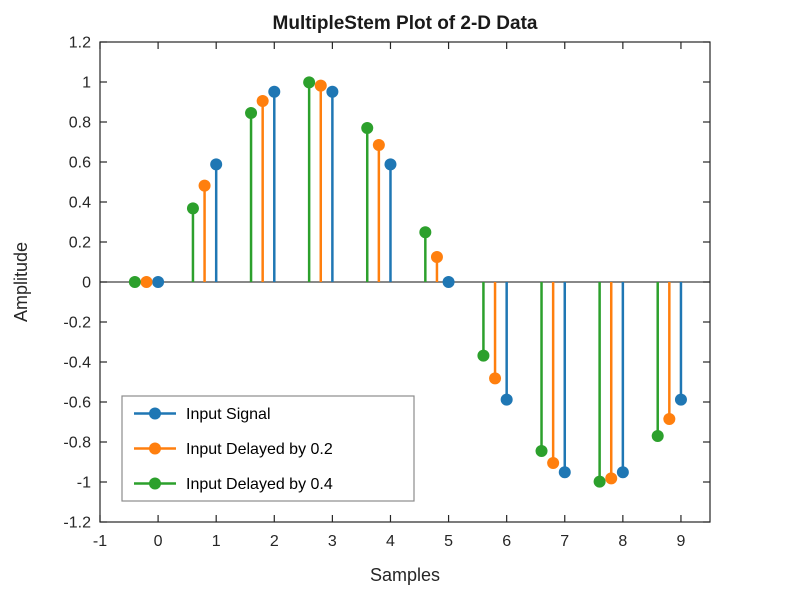  What do you see at coordinates (80, 243) in the screenshot?
I see `y-tick-label: 0.2` at bounding box center [80, 243].